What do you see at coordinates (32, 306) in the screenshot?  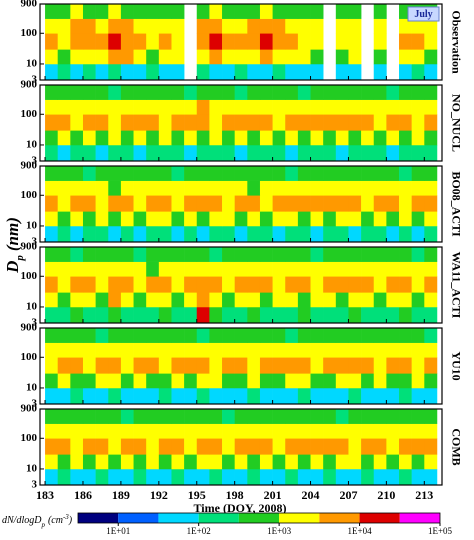 I see `y-tick-label: 10` at bounding box center [32, 306].